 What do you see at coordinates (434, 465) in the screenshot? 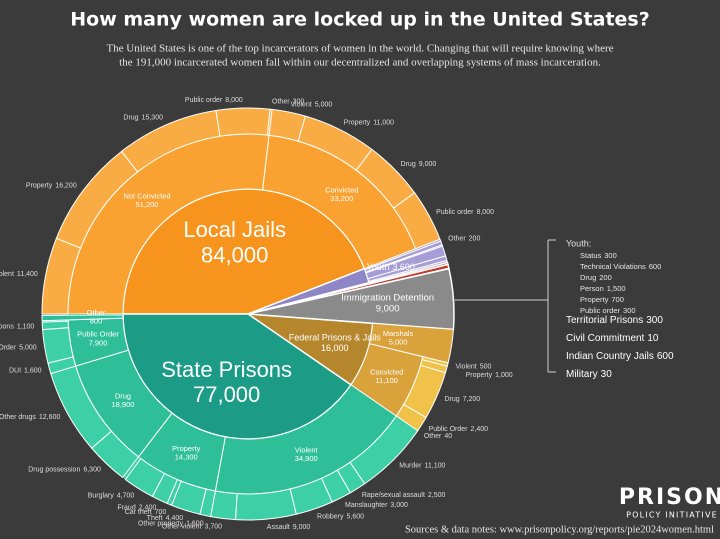
I see `subcategory-label-value: 11,100` at bounding box center [434, 465].